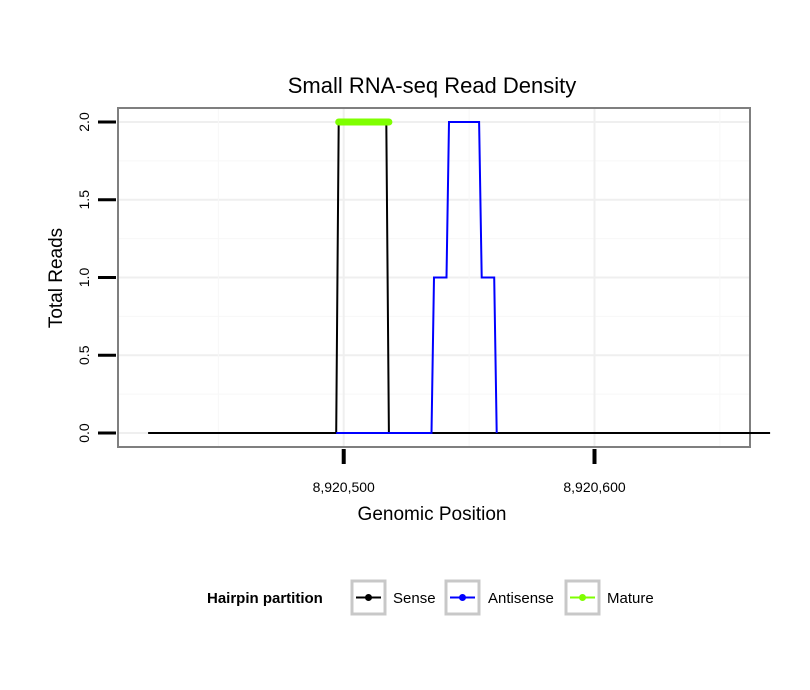 The height and width of the screenshot is (690, 810). What do you see at coordinates (432, 85) in the screenshot?
I see `chart-title: Small RNA-seq Read Density` at bounding box center [432, 85].